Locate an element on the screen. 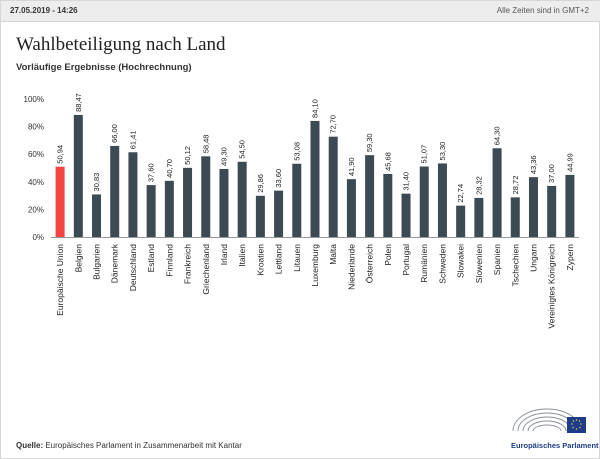  category-label: Rumänien is located at coordinates (424, 263).